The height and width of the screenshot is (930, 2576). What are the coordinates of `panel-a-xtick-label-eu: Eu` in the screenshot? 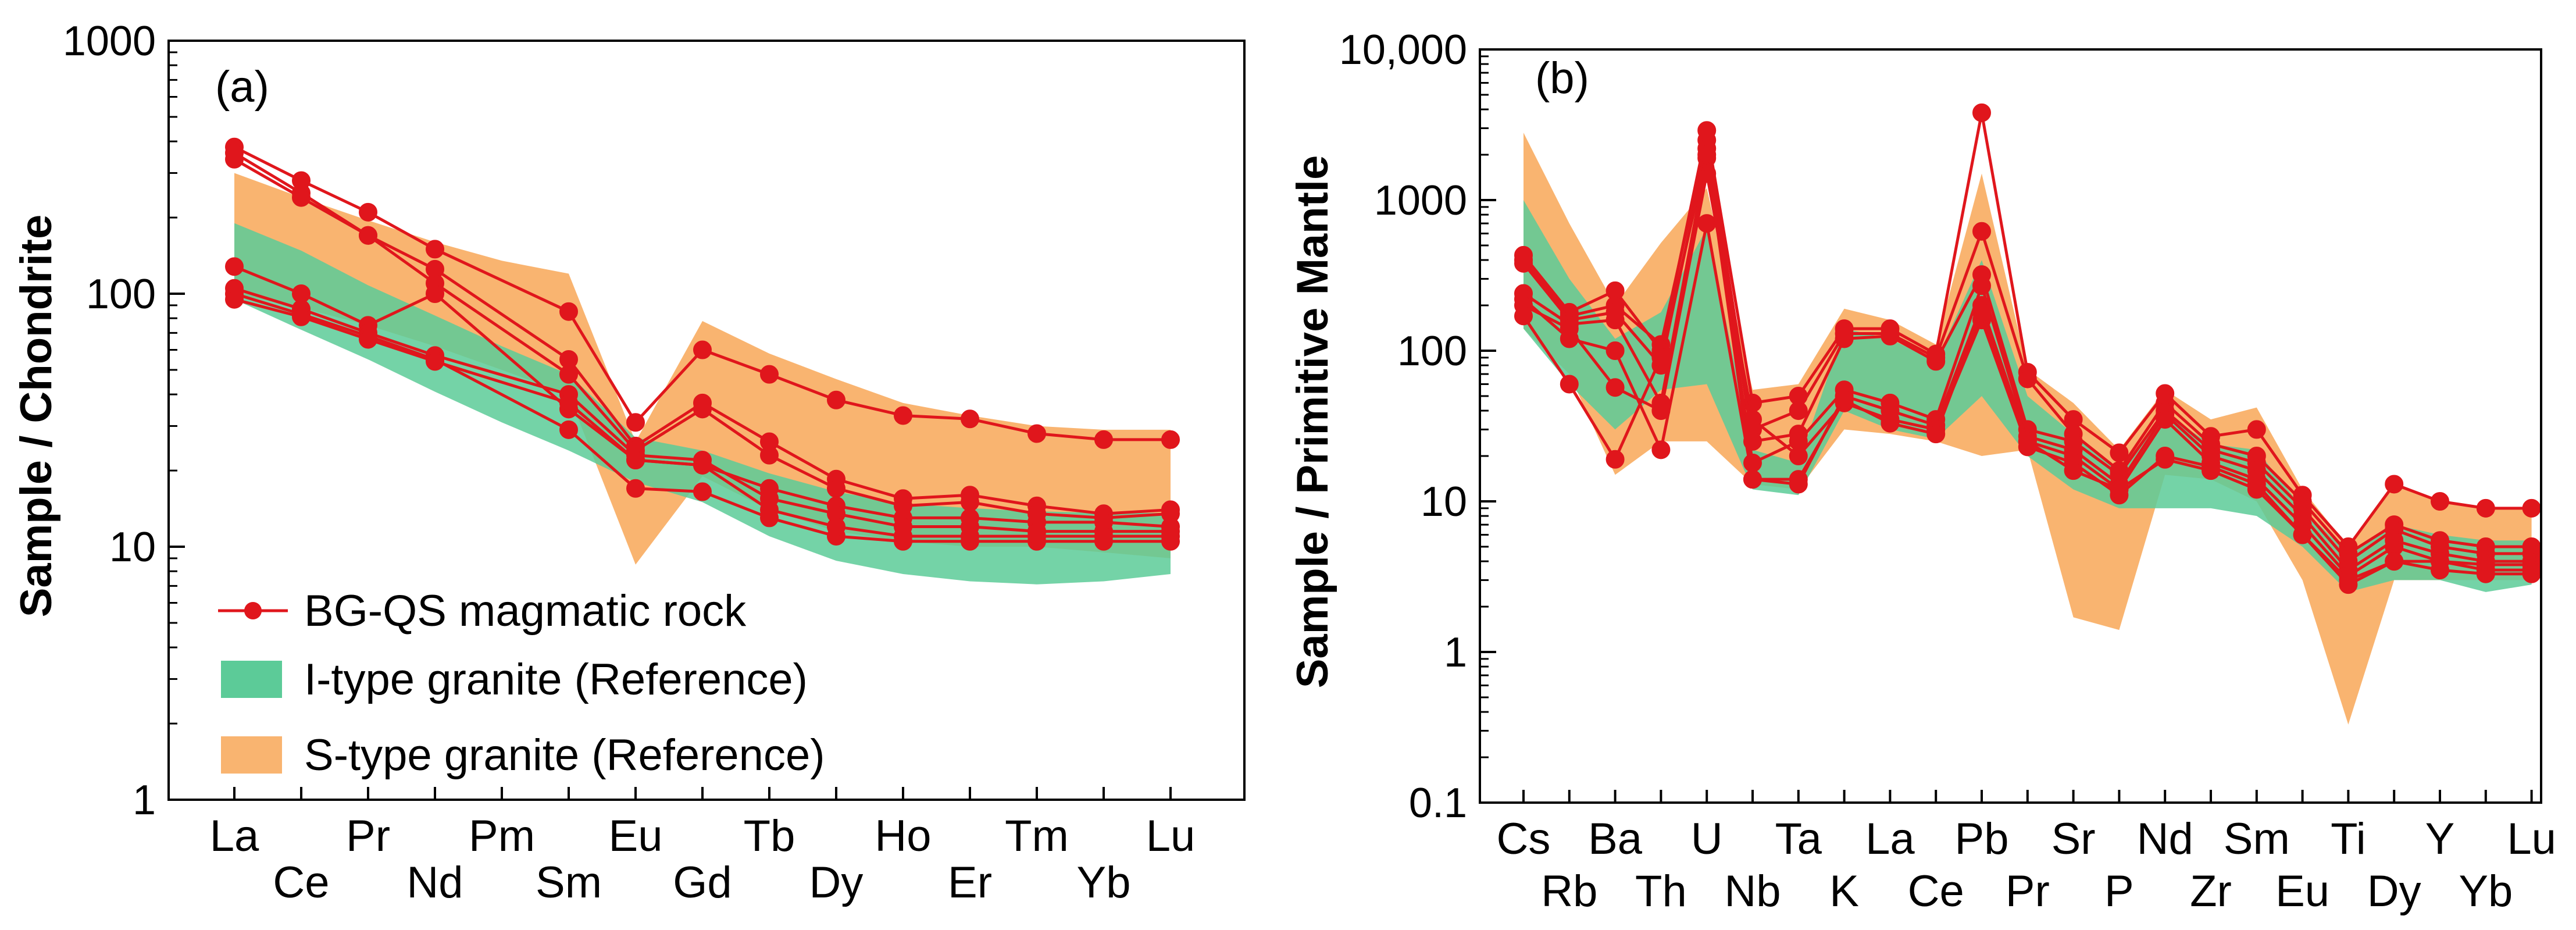 It's located at (636, 836).